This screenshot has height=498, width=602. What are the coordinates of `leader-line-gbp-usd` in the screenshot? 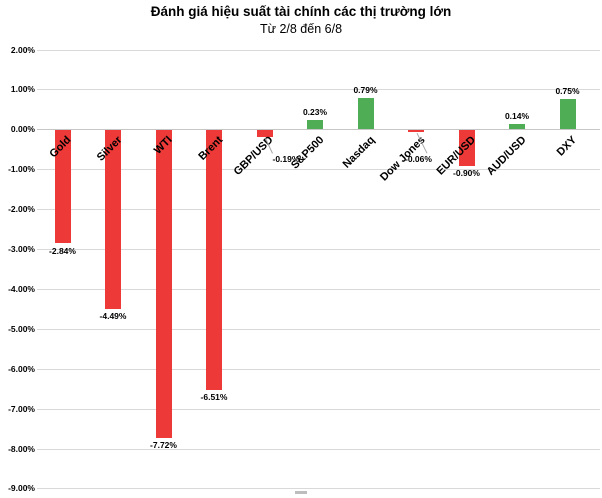 It's located at (269, 146).